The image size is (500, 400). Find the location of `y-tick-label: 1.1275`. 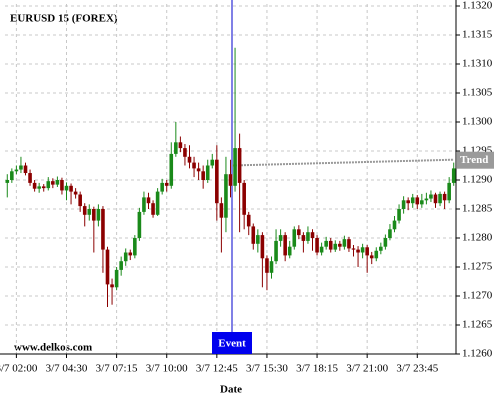

y-tick-label: 1.1275 is located at coordinates (477, 267).